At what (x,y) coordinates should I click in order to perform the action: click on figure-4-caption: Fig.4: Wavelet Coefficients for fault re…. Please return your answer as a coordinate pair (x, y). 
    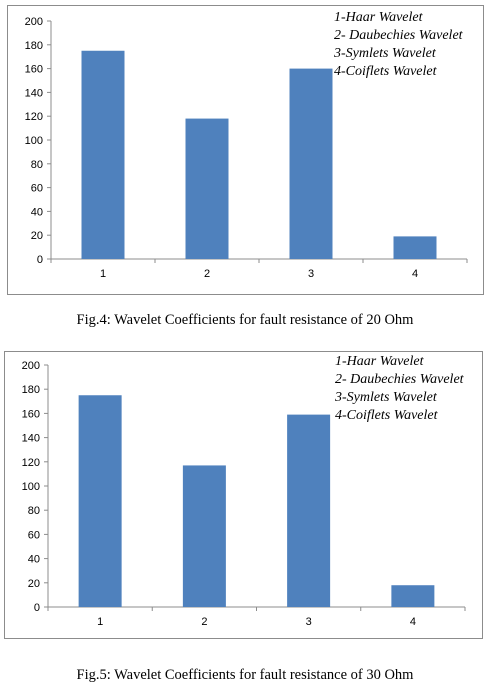
    Looking at the image, I should click on (245, 320).